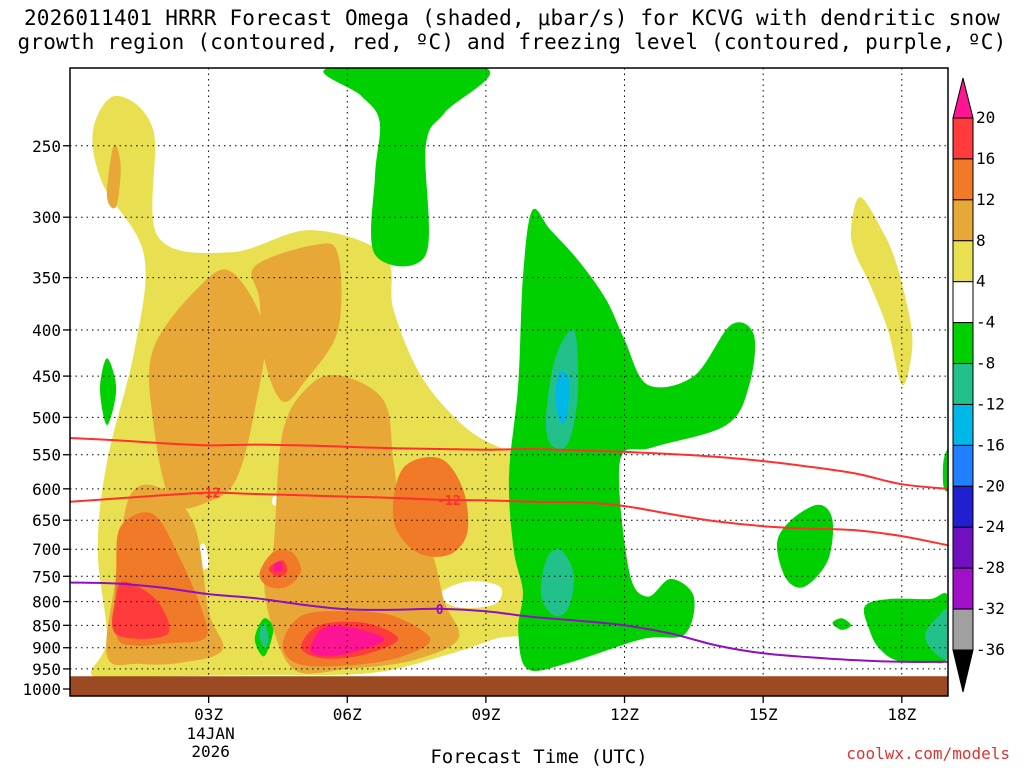 Image resolution: width=1024 pixels, height=768 pixels. I want to click on colorbar-label-5: -4, so click(985, 322).